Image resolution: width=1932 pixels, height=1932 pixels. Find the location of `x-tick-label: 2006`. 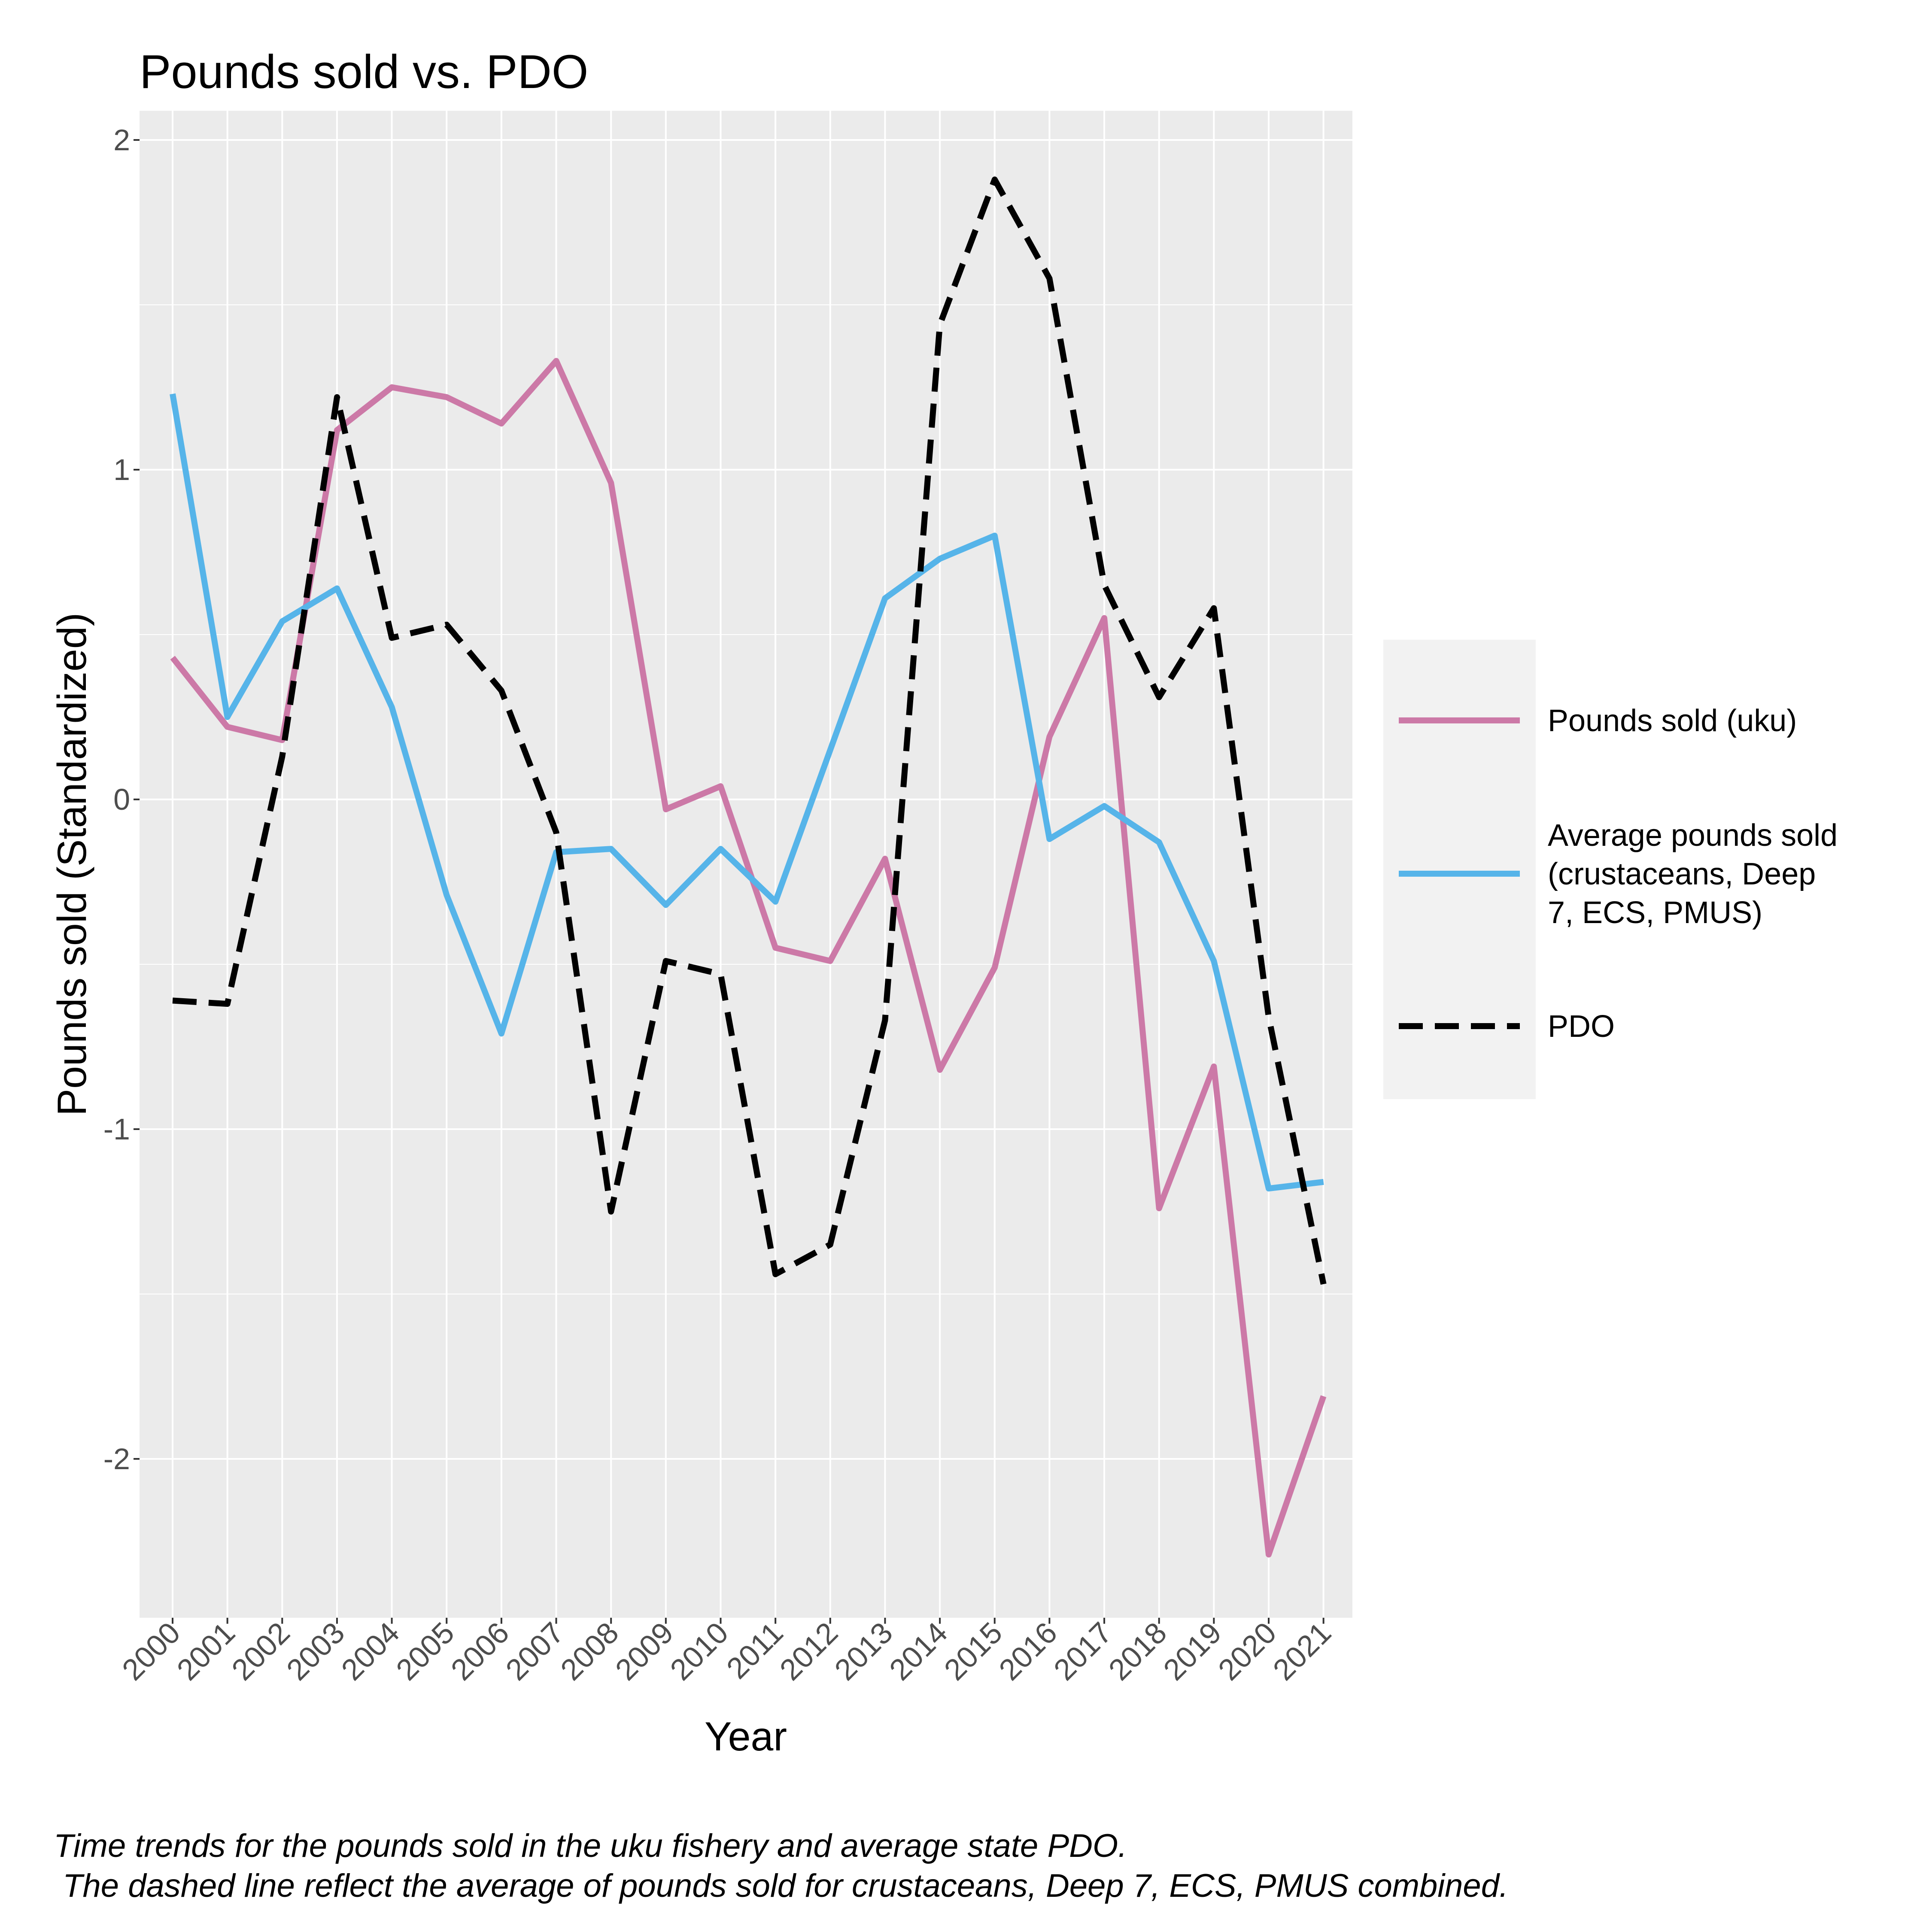

x-tick-label: 2006 is located at coordinates (479, 1651).